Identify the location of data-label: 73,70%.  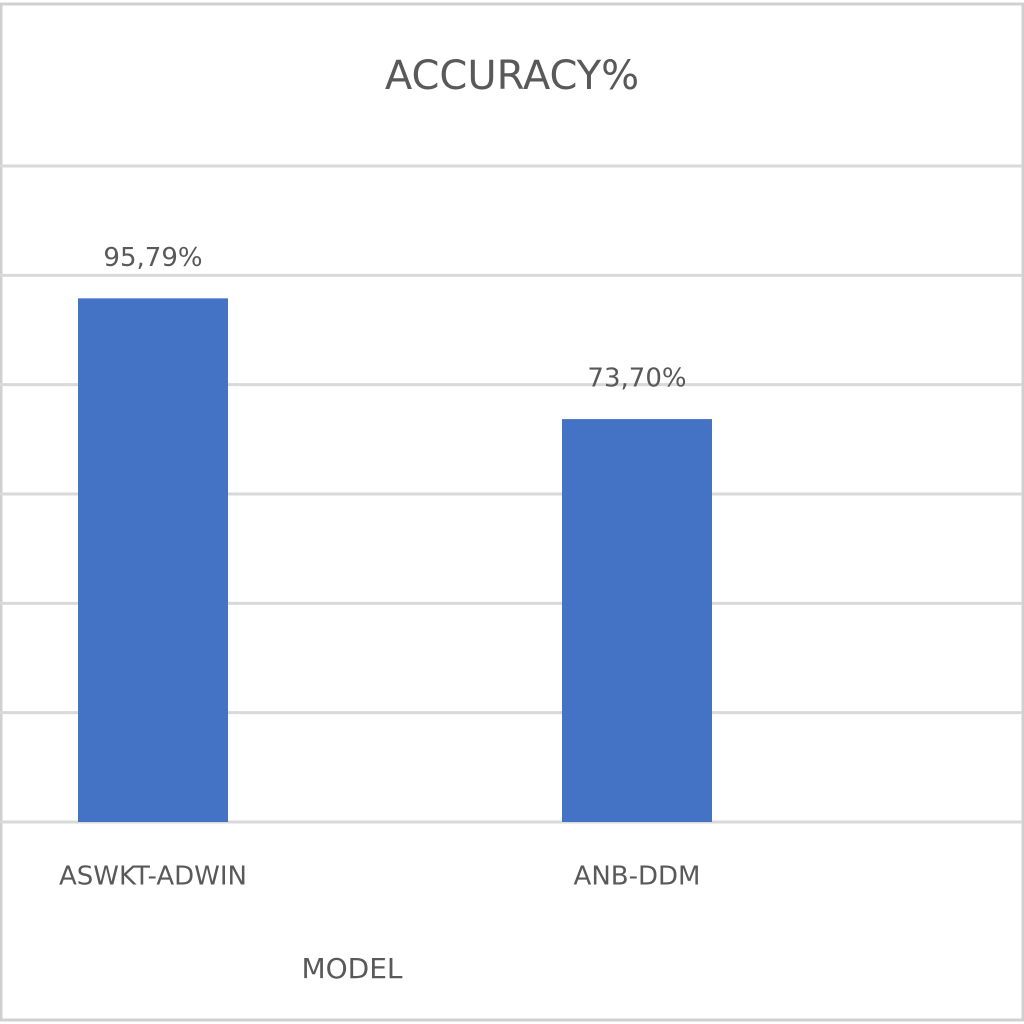
(636, 379).